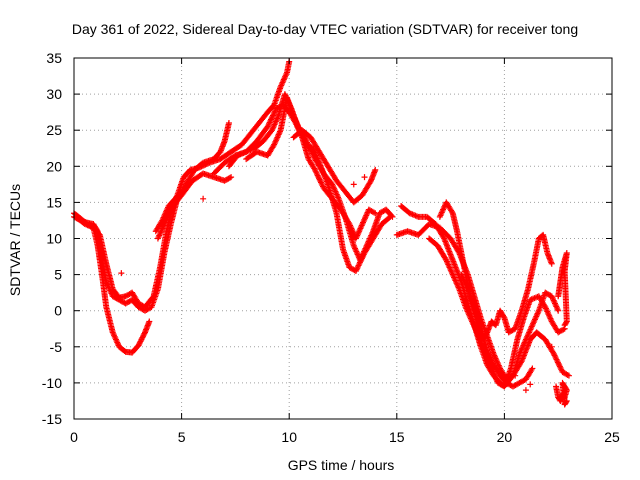 This screenshot has width=640, height=480. Describe the element at coordinates (54, 166) in the screenshot. I see `y-tick-label: 20` at that location.